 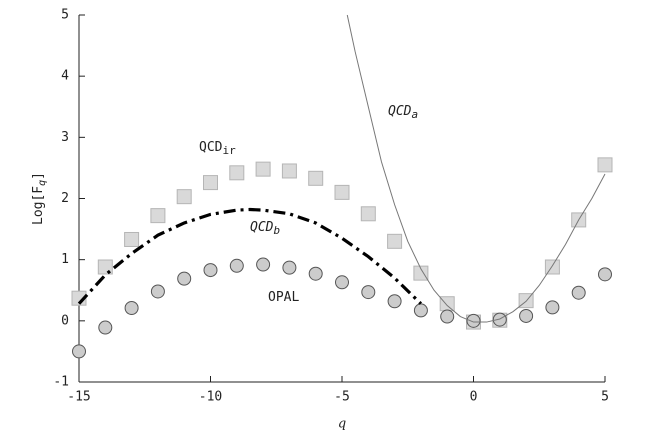 I want to click on x-tick-label: 5, so click(x=605, y=397).